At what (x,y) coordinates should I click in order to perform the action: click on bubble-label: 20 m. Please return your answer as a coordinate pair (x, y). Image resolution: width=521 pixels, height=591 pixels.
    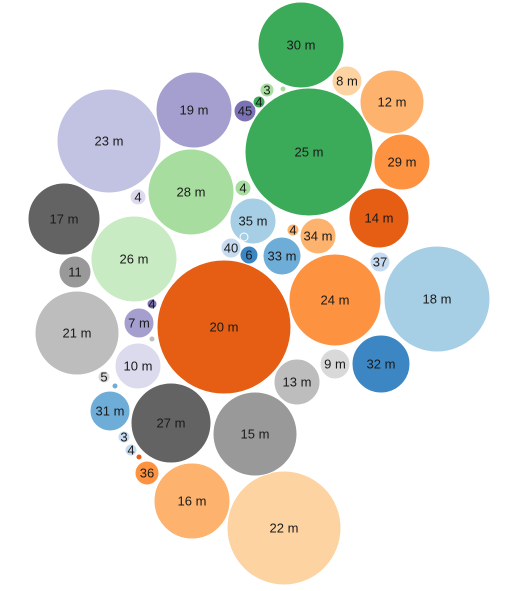
    Looking at the image, I should click on (224, 327).